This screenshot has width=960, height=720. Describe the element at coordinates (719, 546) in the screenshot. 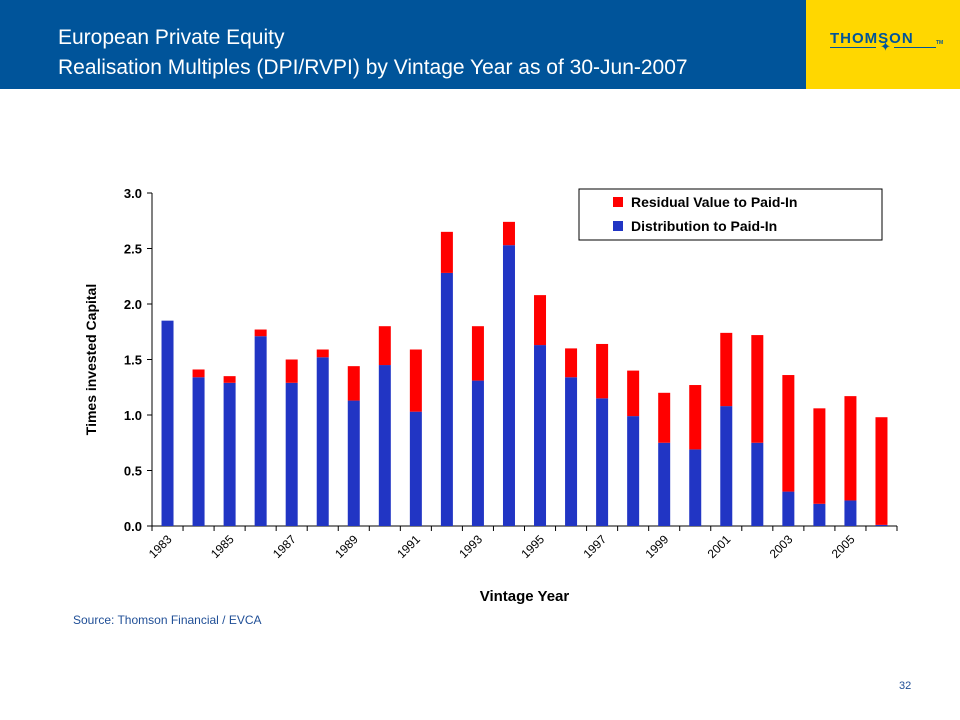

I see `x-tick-label: 2001` at that location.